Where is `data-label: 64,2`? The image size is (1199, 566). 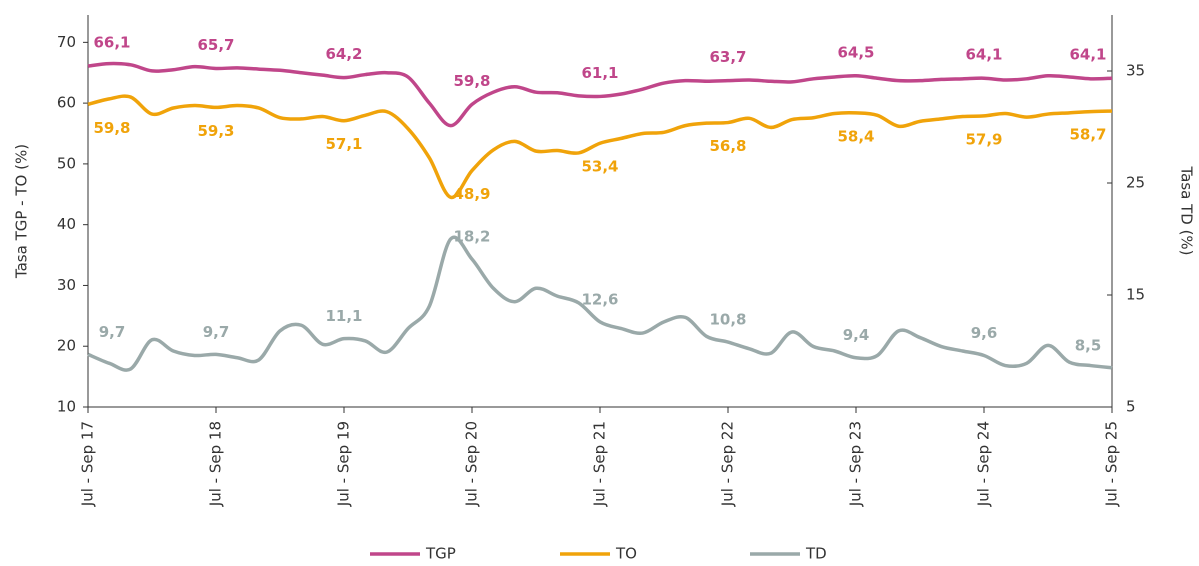
data-label: 64,2 is located at coordinates (343, 54).